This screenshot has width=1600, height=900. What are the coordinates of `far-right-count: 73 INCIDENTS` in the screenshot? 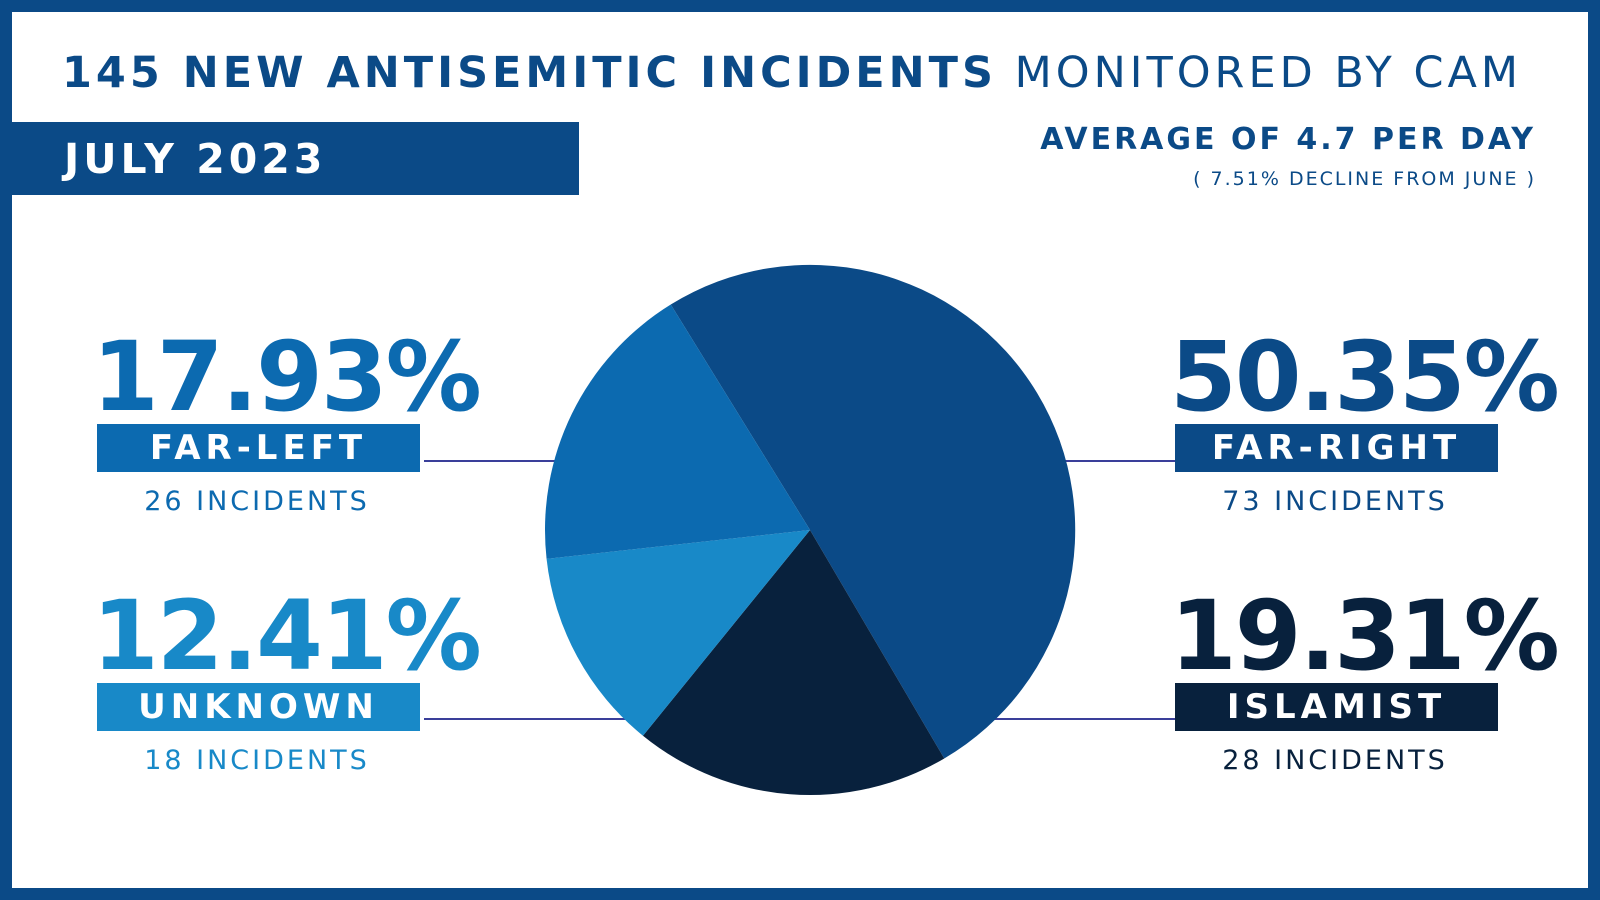 It's located at (1335, 501).